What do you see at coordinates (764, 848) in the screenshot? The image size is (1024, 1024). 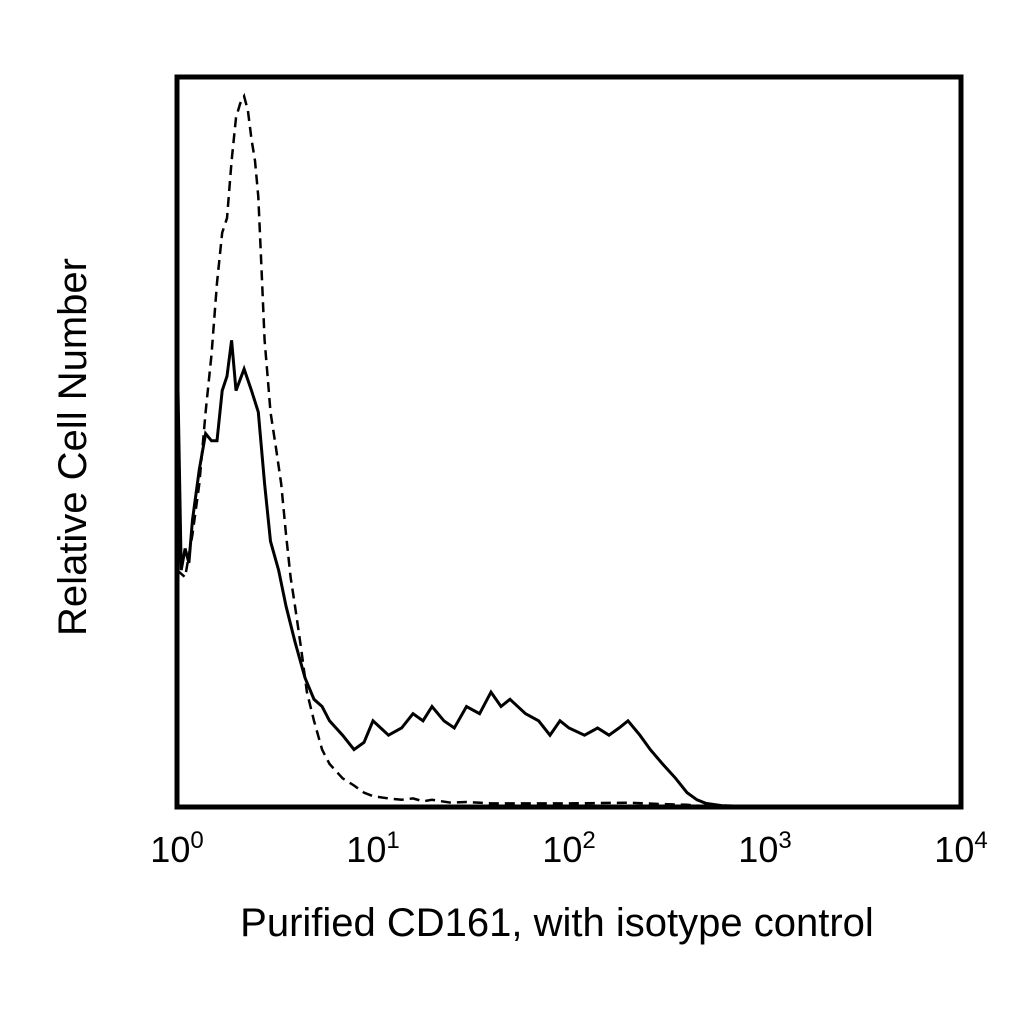 I see `x-tick-label: 10³` at bounding box center [764, 848].